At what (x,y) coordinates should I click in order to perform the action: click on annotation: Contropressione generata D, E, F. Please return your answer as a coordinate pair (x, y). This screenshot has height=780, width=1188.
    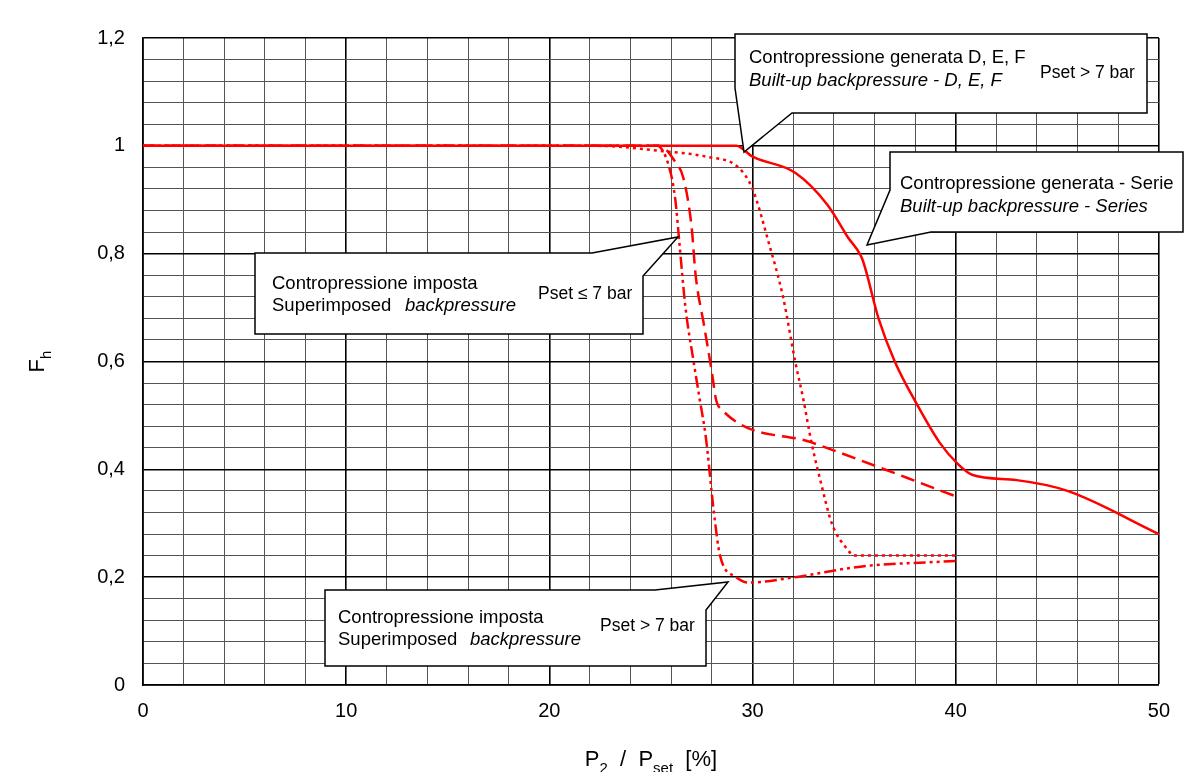
    Looking at the image, I should click on (887, 57).